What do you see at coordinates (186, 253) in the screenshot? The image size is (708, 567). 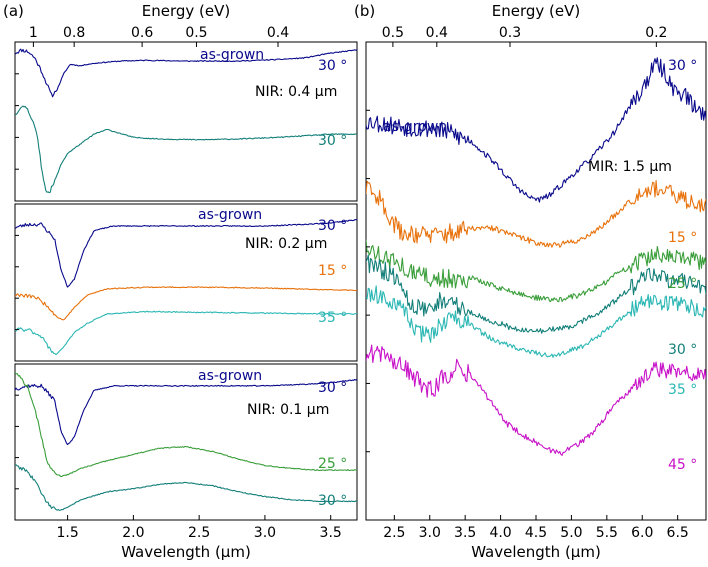 I see `series-line-a-middle-as-grown` at bounding box center [186, 253].